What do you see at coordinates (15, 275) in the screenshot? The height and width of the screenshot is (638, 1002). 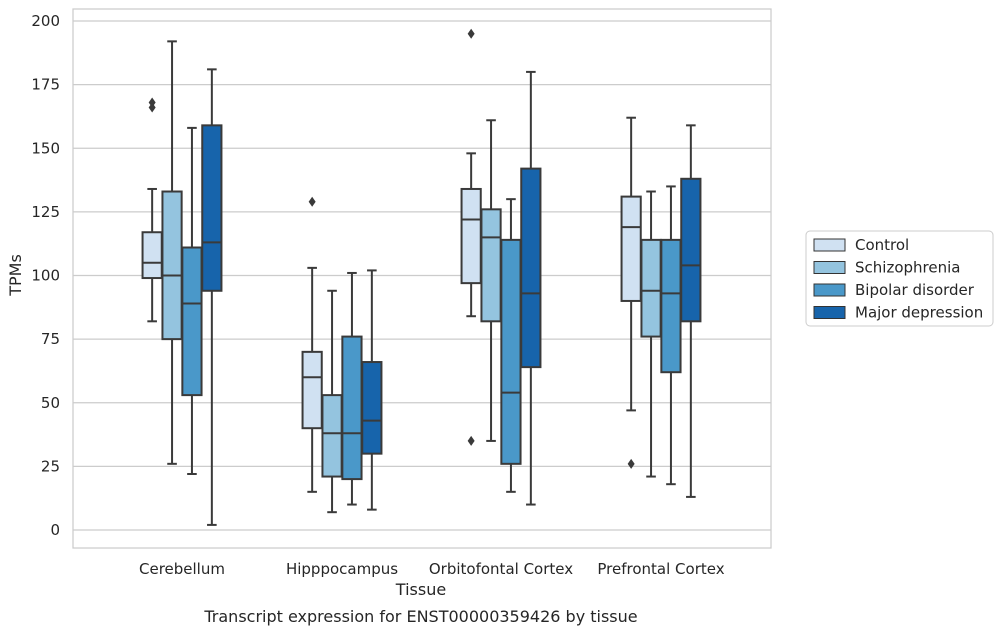 I see `y-axis-label: TPMs` at bounding box center [15, 275].